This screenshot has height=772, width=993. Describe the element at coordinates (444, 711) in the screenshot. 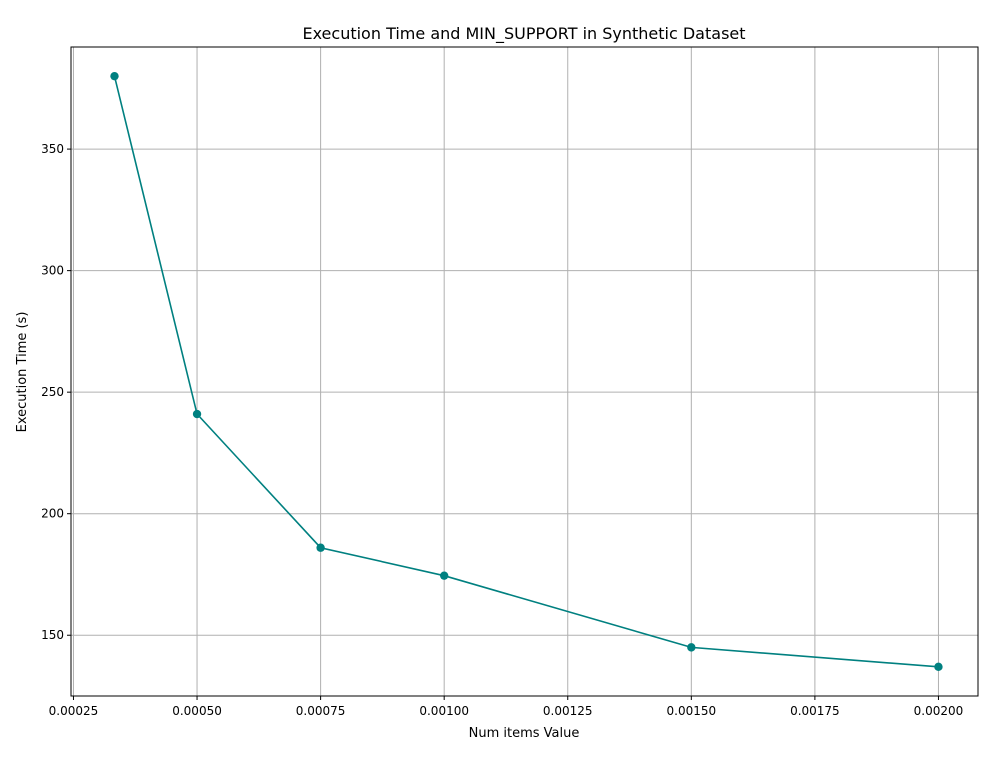

I see `x-tick-label: 0.00100` at that location.